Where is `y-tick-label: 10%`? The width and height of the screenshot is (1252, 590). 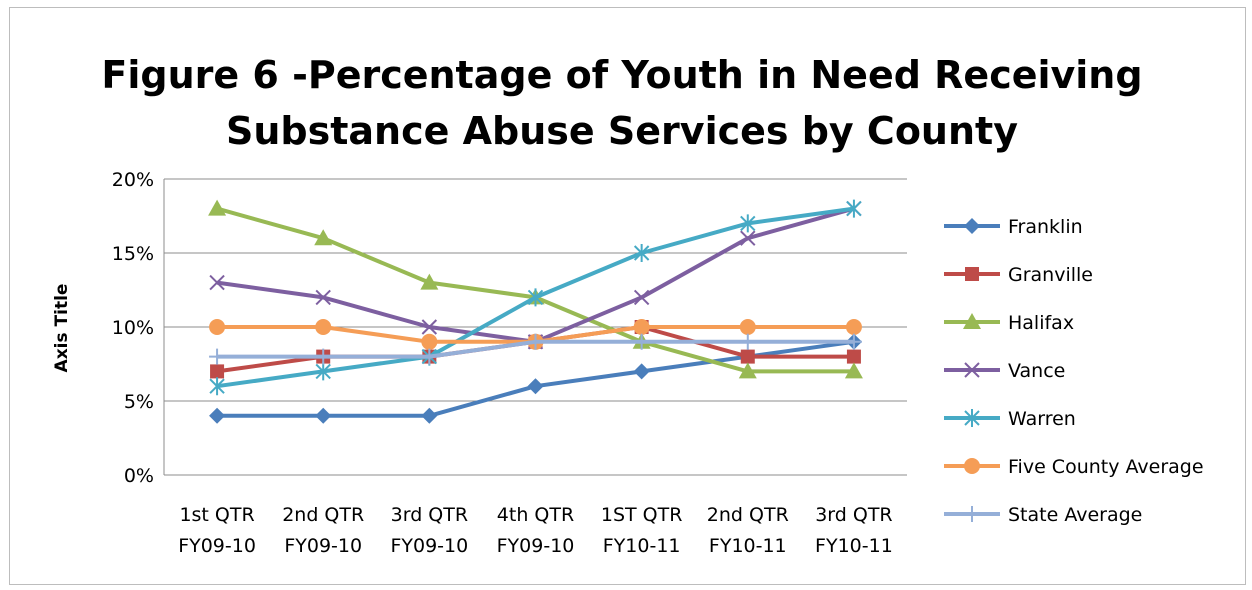 y-tick-label: 10% is located at coordinates (133, 328).